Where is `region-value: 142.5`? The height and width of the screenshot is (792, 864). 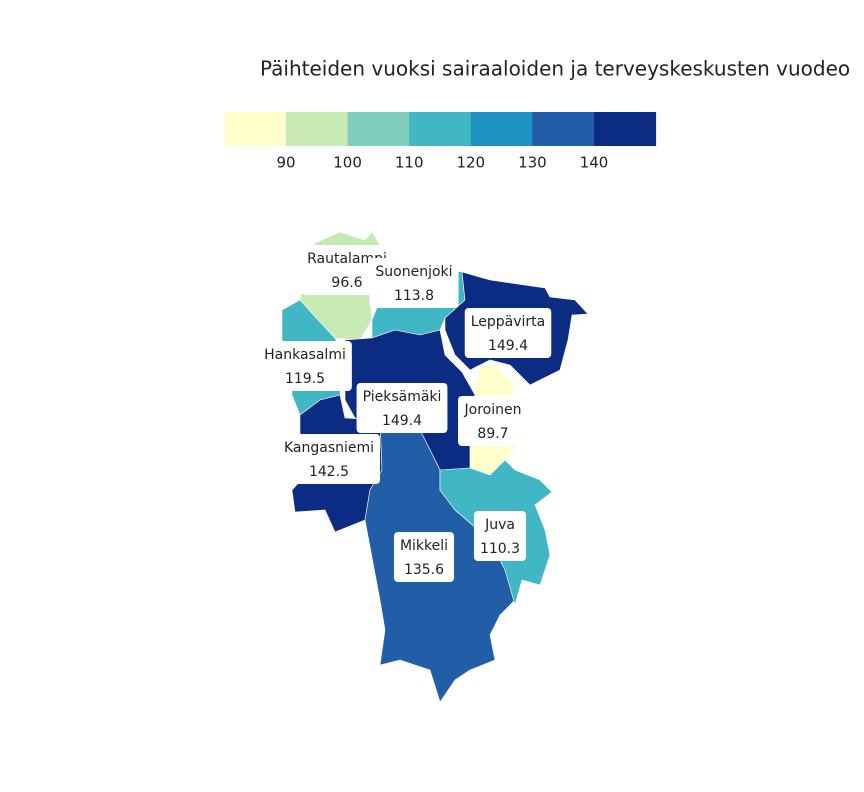 region-value: 142.5 is located at coordinates (329, 472).